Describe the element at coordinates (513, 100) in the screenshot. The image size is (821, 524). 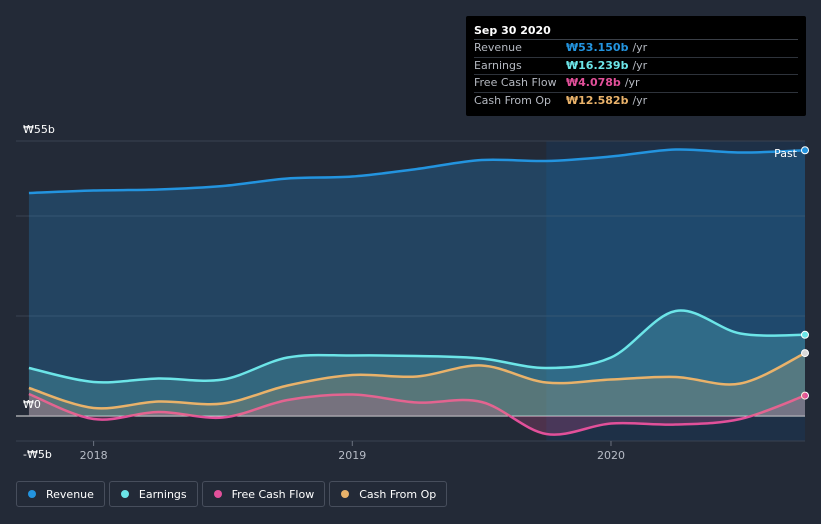
I see `tooltip-label: Cash From Op` at that location.